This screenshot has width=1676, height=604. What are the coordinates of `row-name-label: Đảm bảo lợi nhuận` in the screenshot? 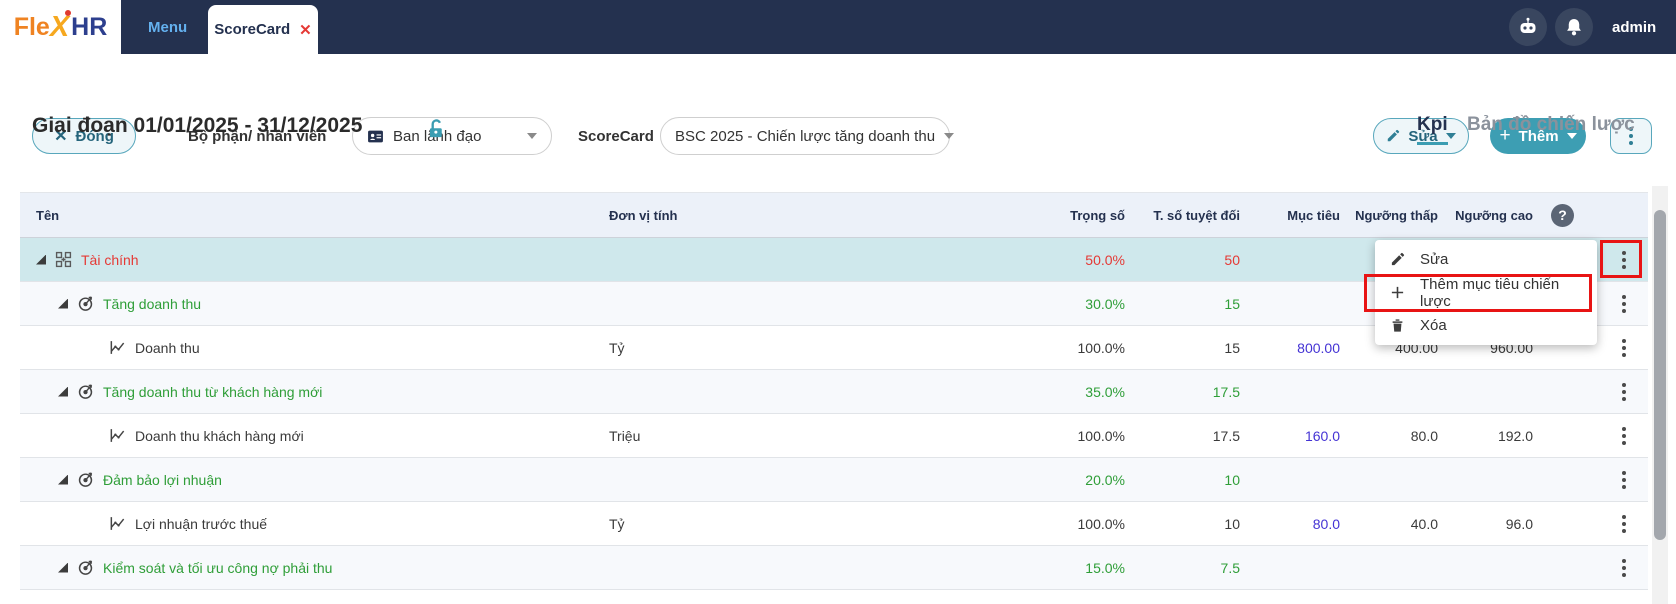 It's located at (162, 479).